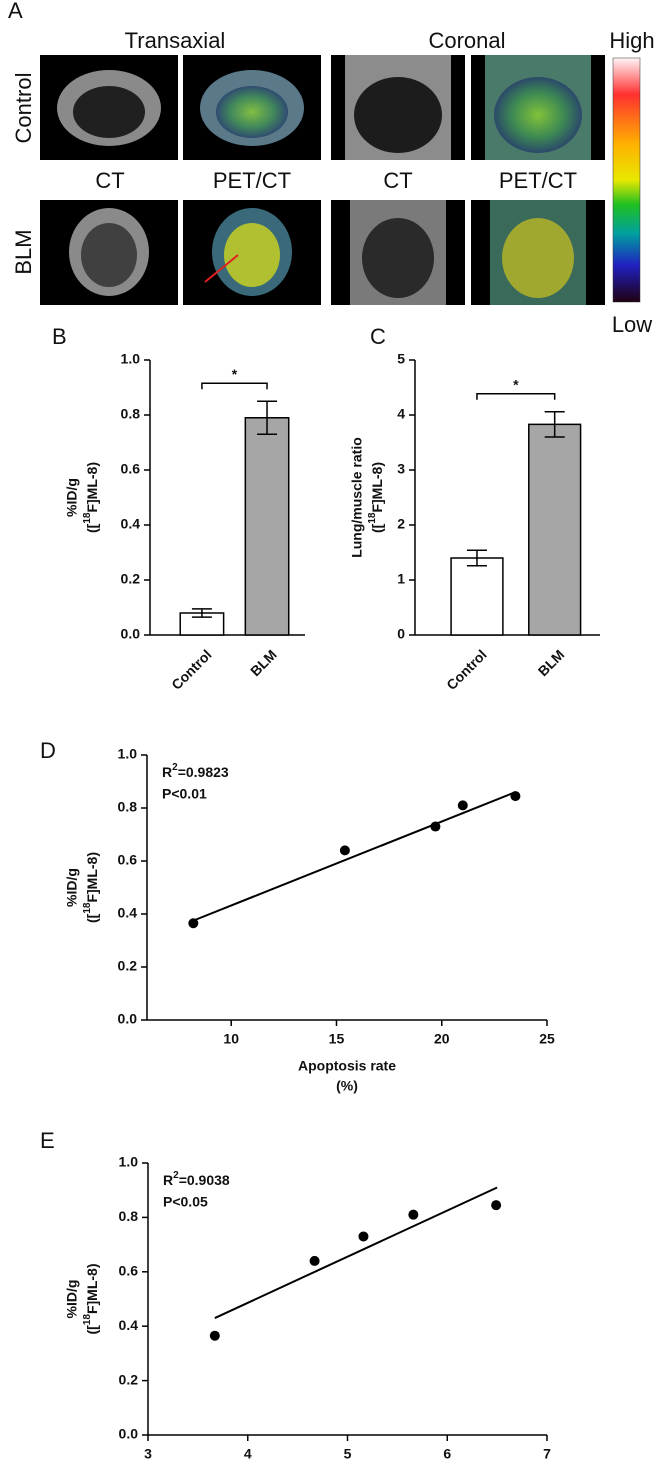 Image resolution: width=660 pixels, height=1461 pixels. Describe the element at coordinates (337, 1039) in the screenshot. I see `x-tick-label: 15` at that location.